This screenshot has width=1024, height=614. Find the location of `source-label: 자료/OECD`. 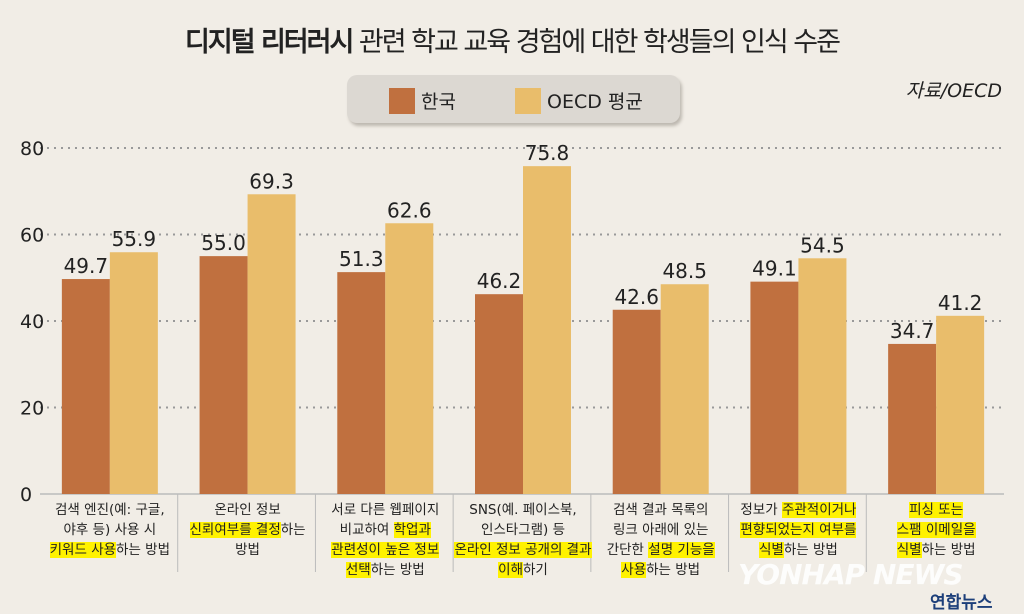

source-label: 자료/OECD is located at coordinates (953, 91).